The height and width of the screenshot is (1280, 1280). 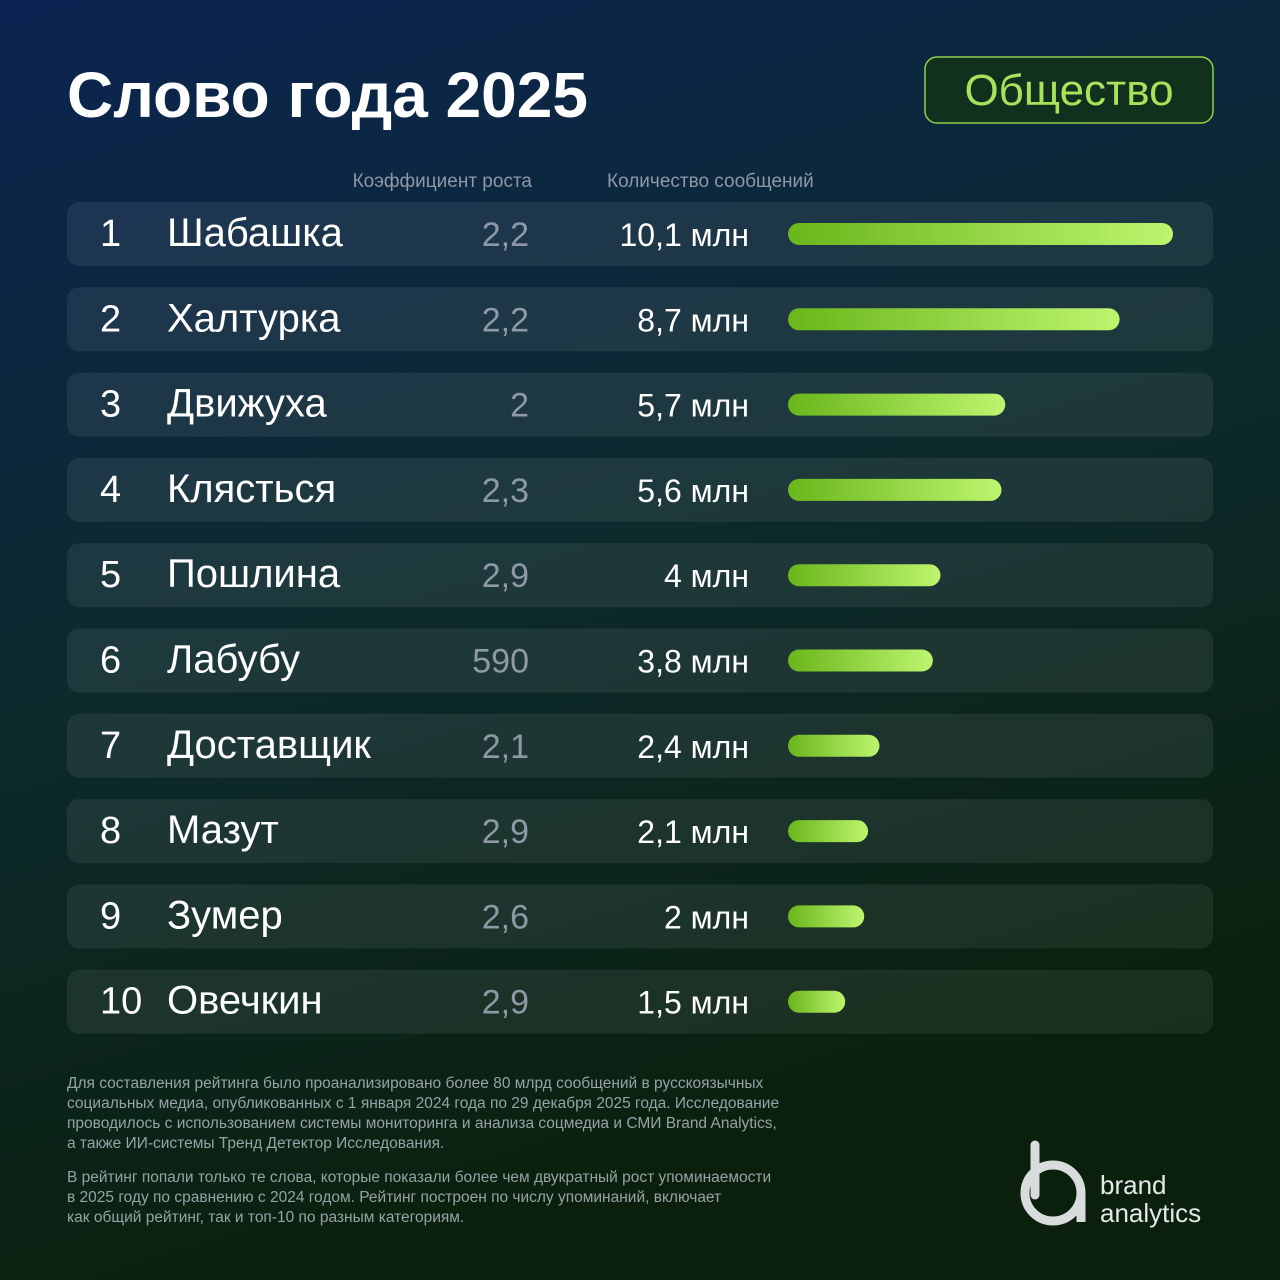 What do you see at coordinates (443, 181) in the screenshot?
I see `column-header: Коэффициент роста` at bounding box center [443, 181].